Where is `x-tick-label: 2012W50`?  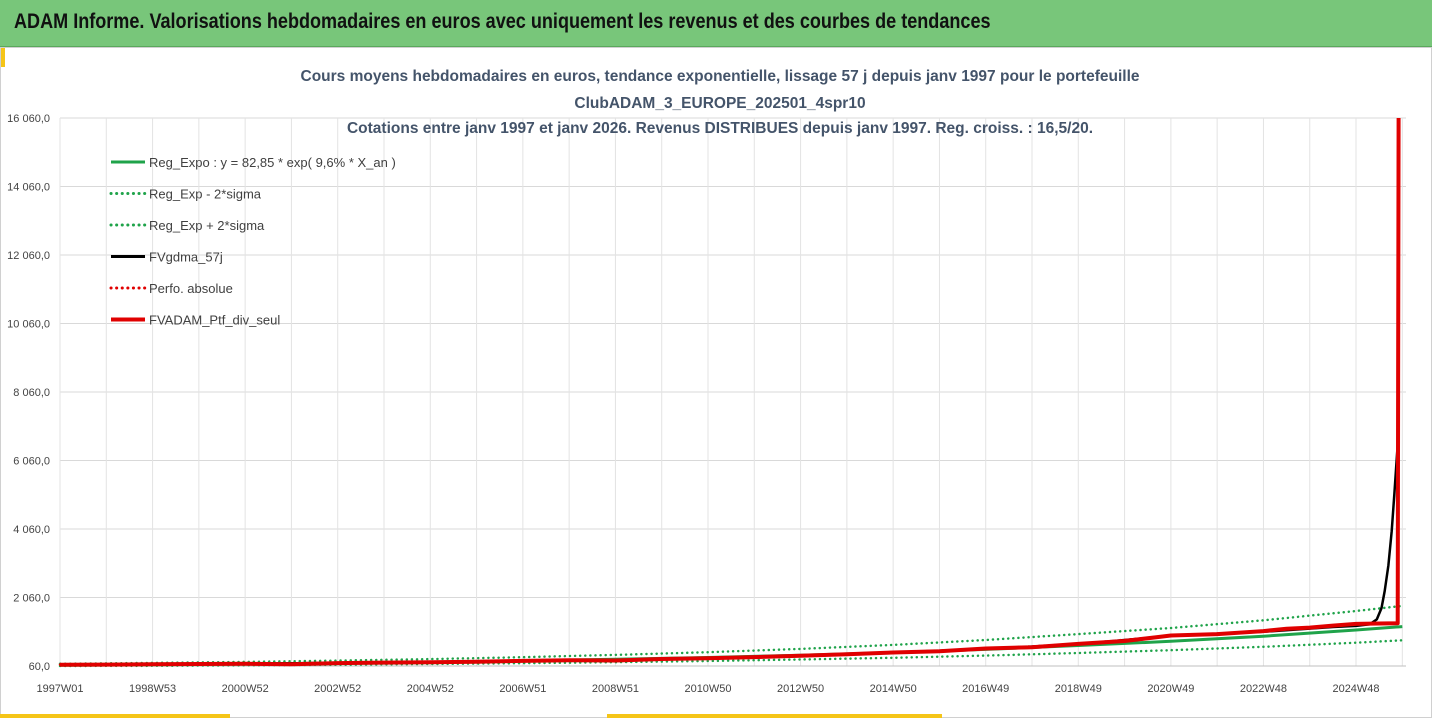
x-tick-label: 2012W50 is located at coordinates (800, 689).